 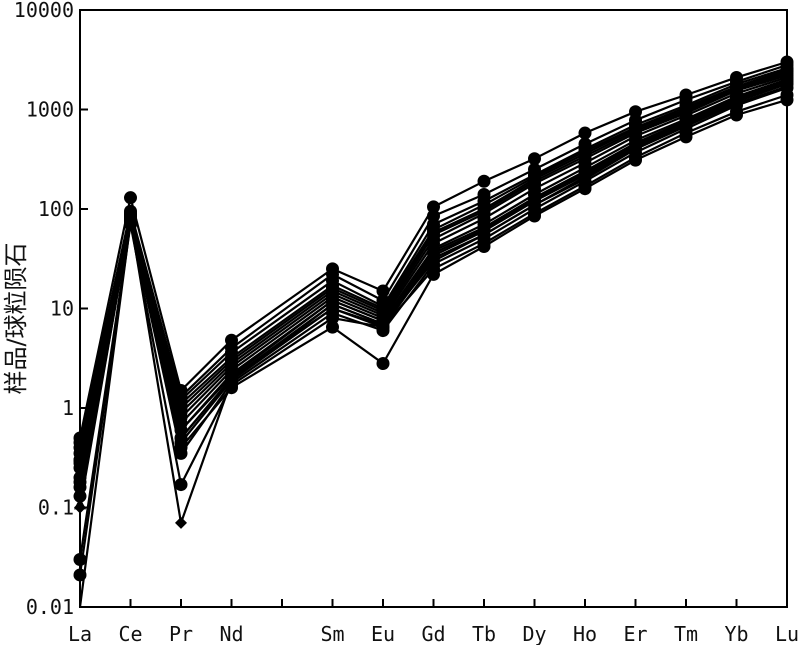 I want to click on y-axis-label-group: 样品/球粒陨石, so click(x=16, y=318).